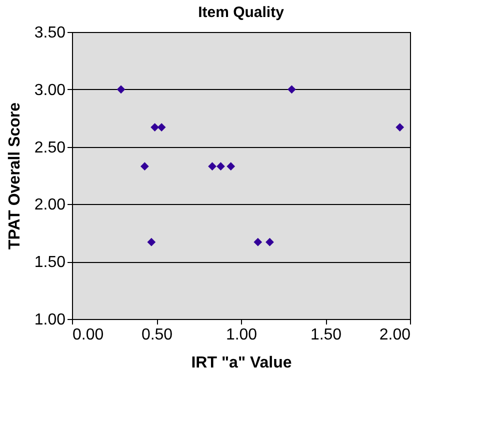  I want to click on y-tick-label: 3.50, so click(50, 33).